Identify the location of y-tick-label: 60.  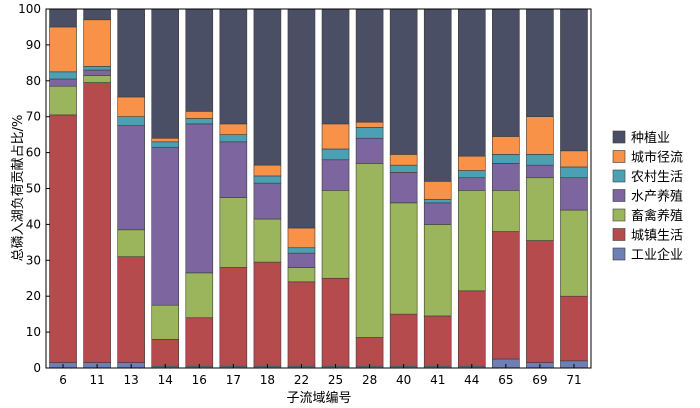
(33, 153).